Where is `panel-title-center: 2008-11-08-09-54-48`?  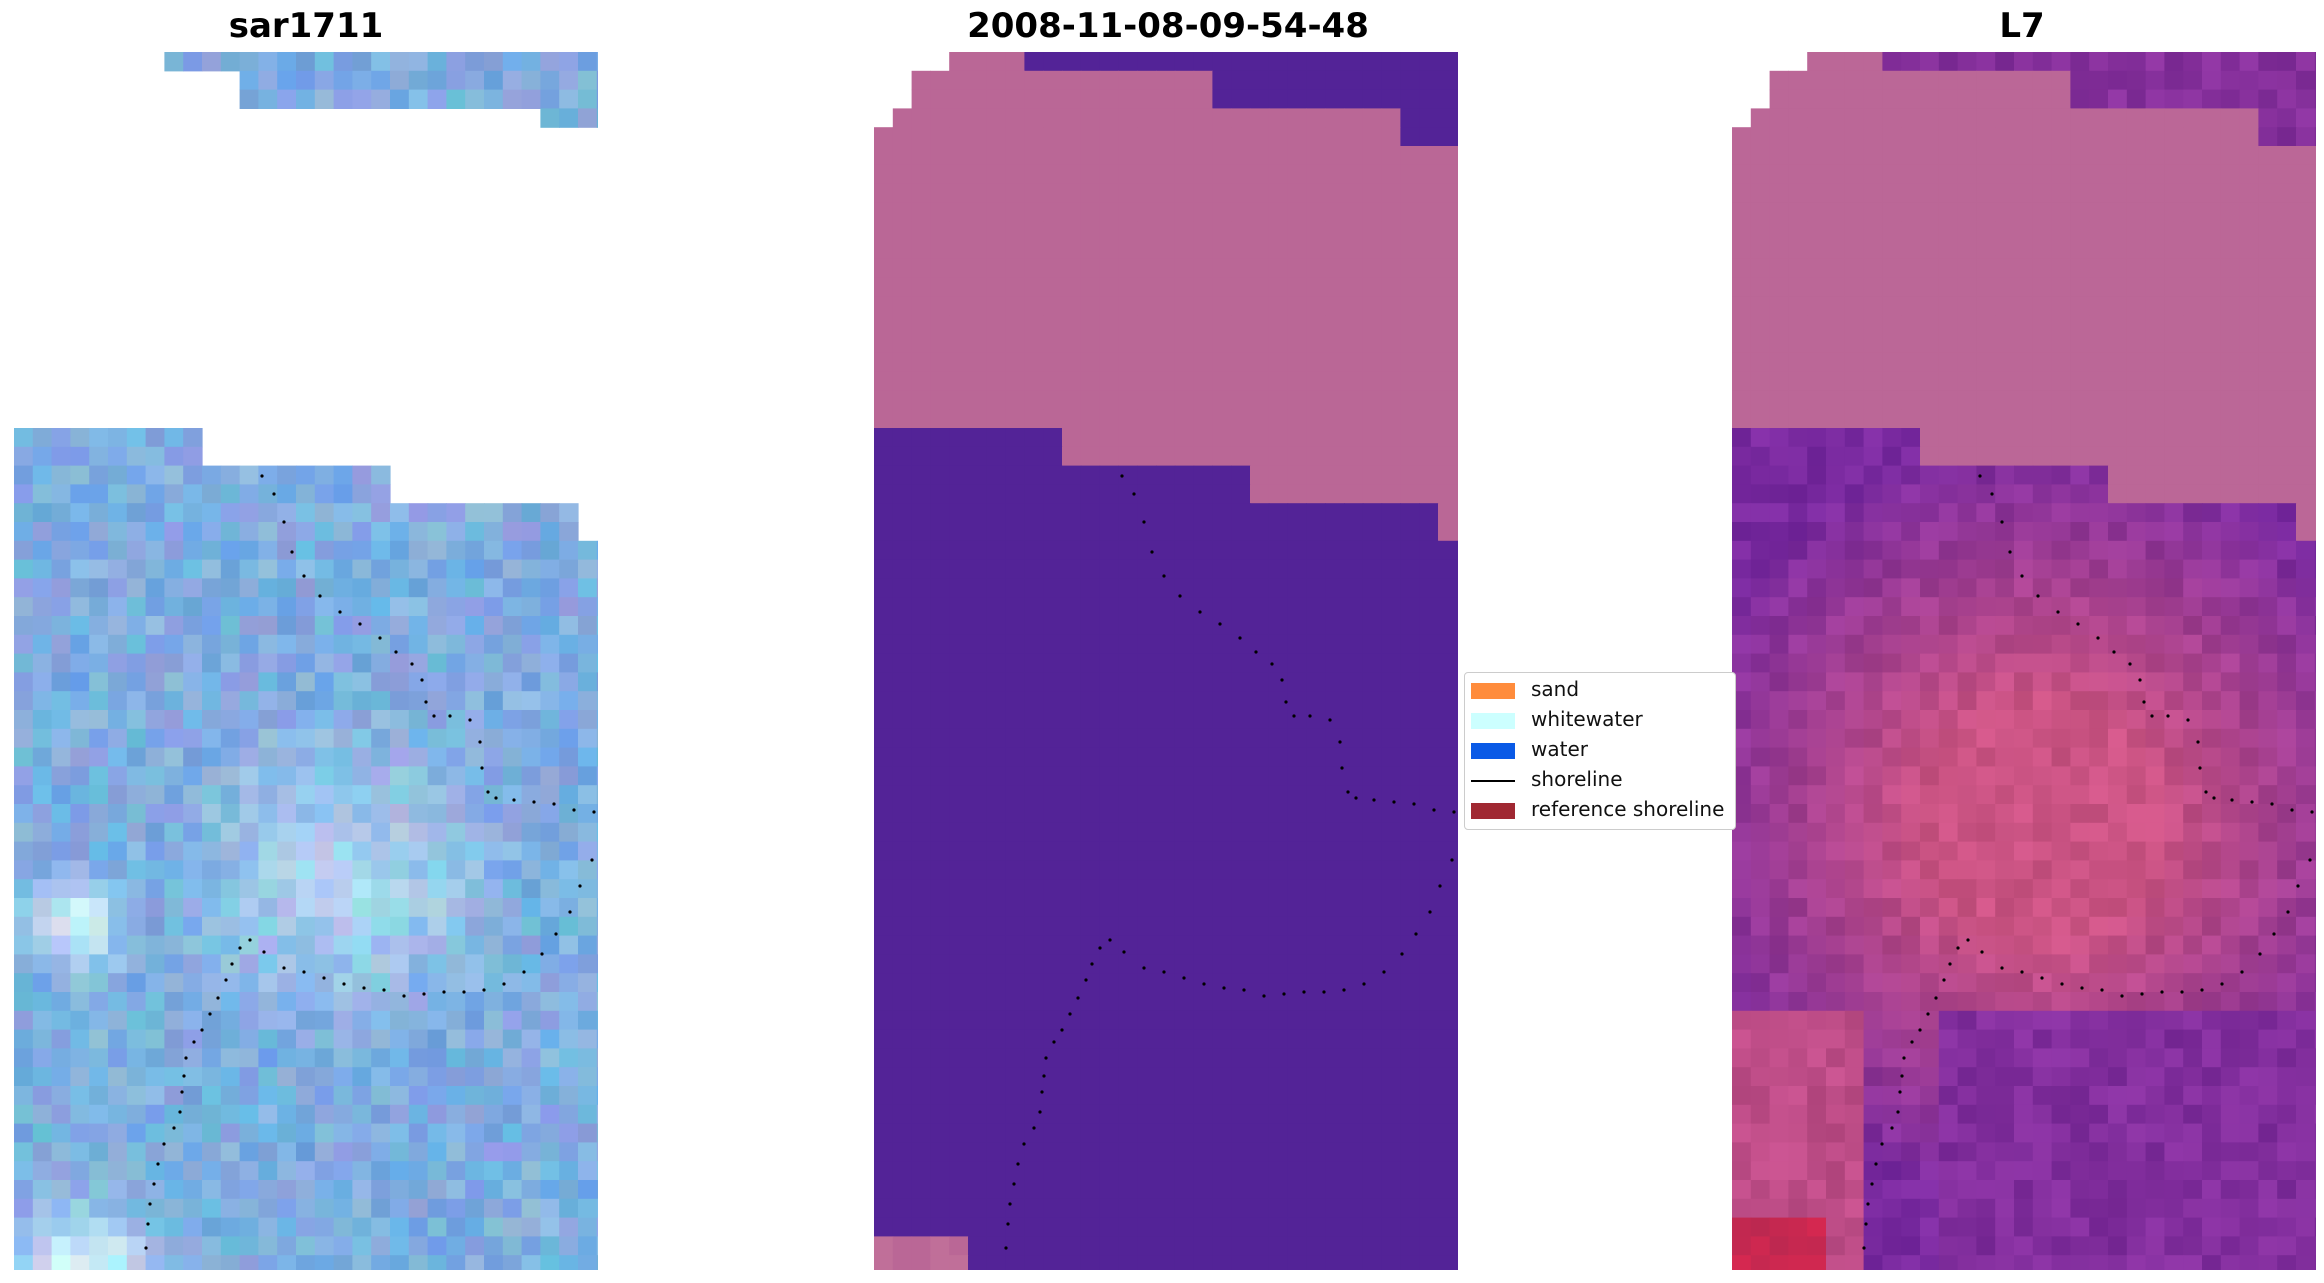
panel-title-center: 2008-11-08-09-54-48 is located at coordinates (1168, 26).